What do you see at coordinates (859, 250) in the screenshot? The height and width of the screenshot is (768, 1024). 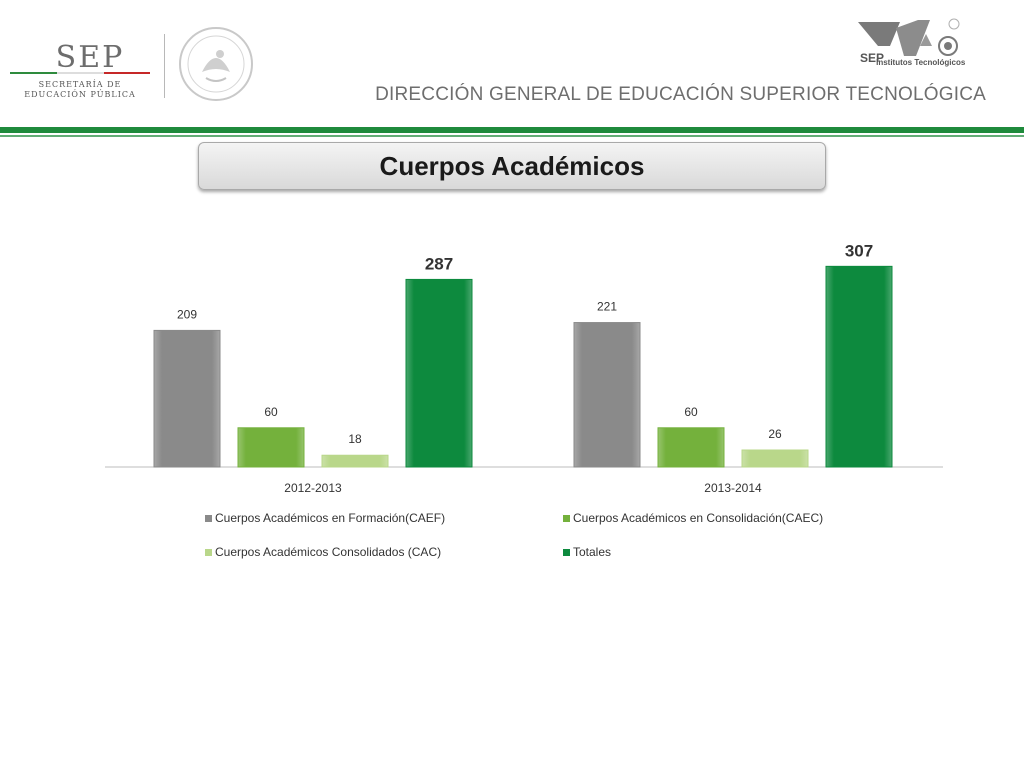 I see `data-label-4-2: 307` at bounding box center [859, 250].